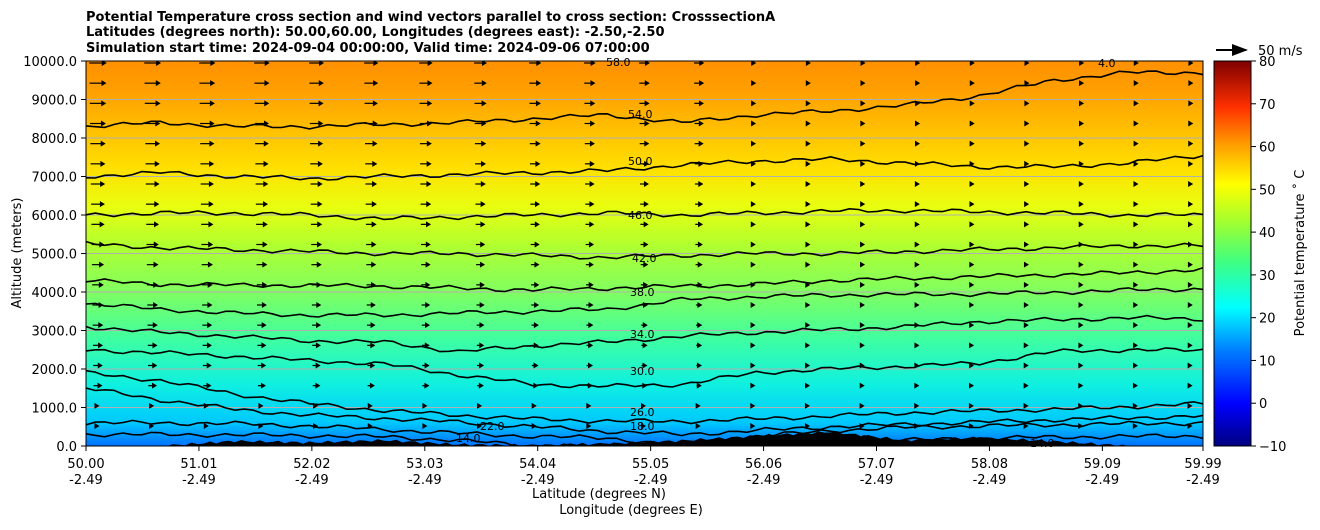 The image size is (1320, 530). What do you see at coordinates (631, 510) in the screenshot?
I see `x-axis-label-longitude: Longitude (degrees E)` at bounding box center [631, 510].